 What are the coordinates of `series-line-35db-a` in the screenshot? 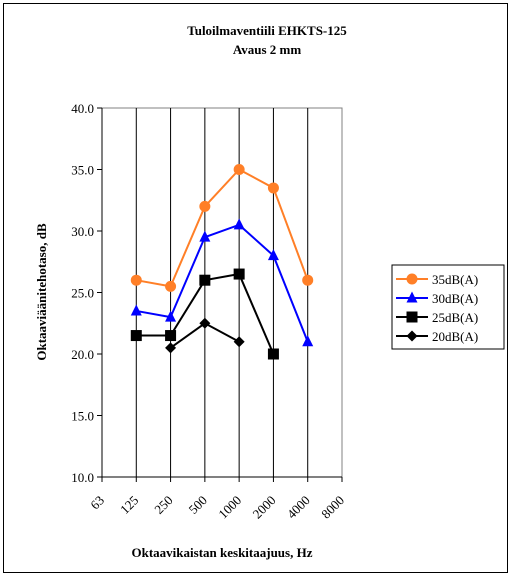 It's located at (222, 228).